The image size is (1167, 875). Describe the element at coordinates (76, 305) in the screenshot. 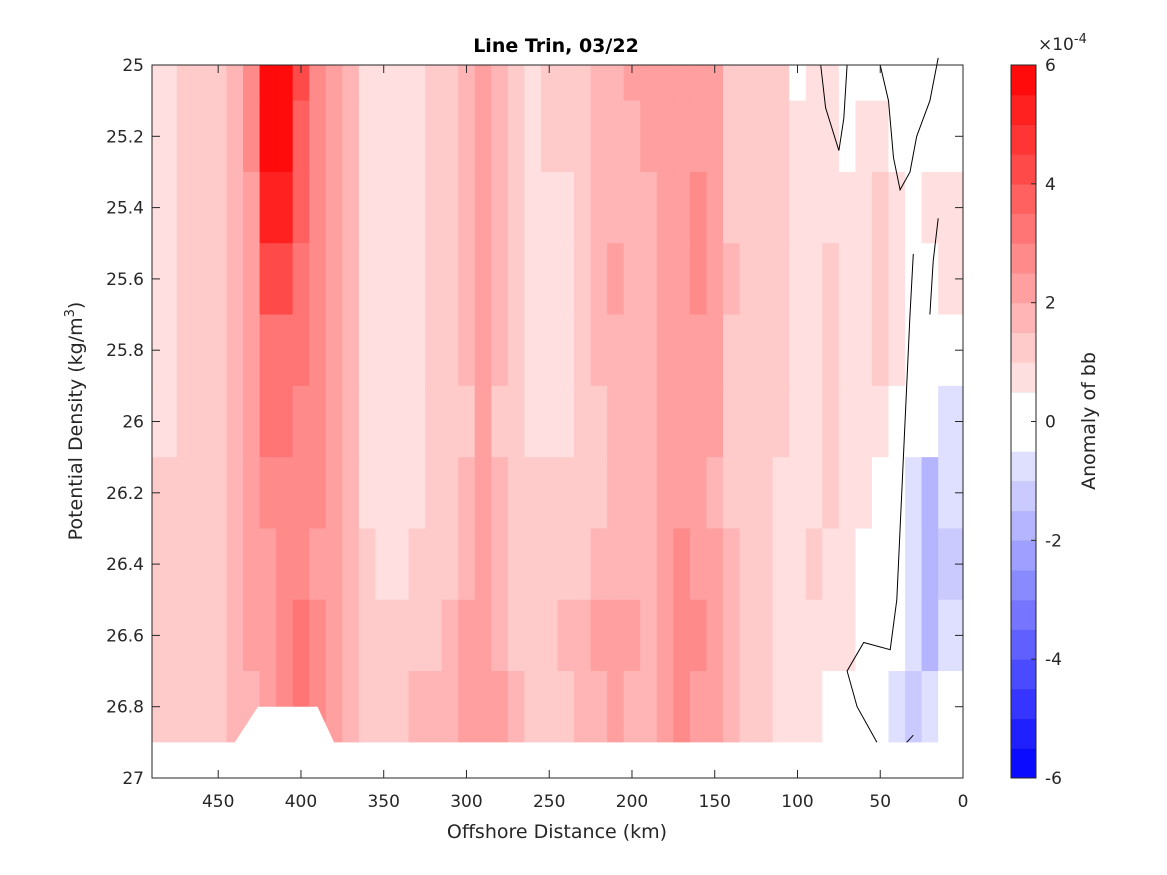

I see `y-axis-label-close: )` at that location.